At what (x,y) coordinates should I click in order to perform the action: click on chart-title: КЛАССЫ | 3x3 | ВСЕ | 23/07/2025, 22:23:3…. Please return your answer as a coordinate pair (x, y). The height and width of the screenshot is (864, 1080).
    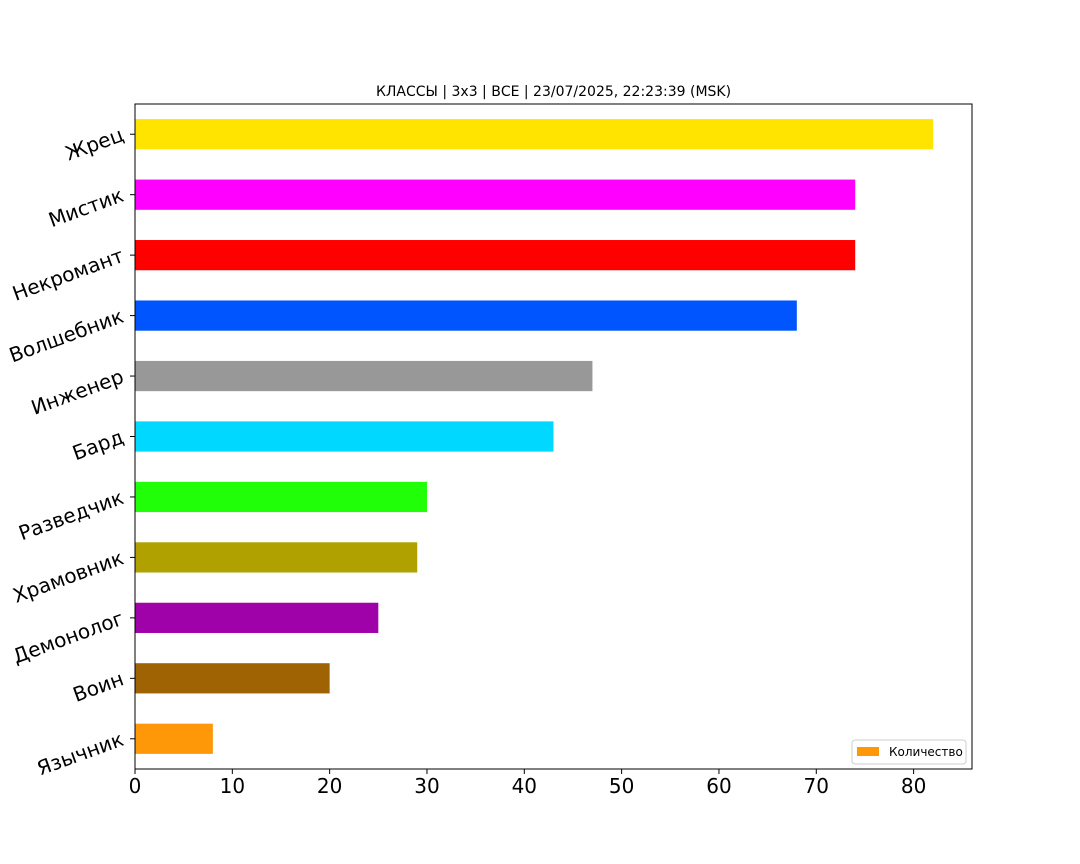
    Looking at the image, I should click on (553, 92).